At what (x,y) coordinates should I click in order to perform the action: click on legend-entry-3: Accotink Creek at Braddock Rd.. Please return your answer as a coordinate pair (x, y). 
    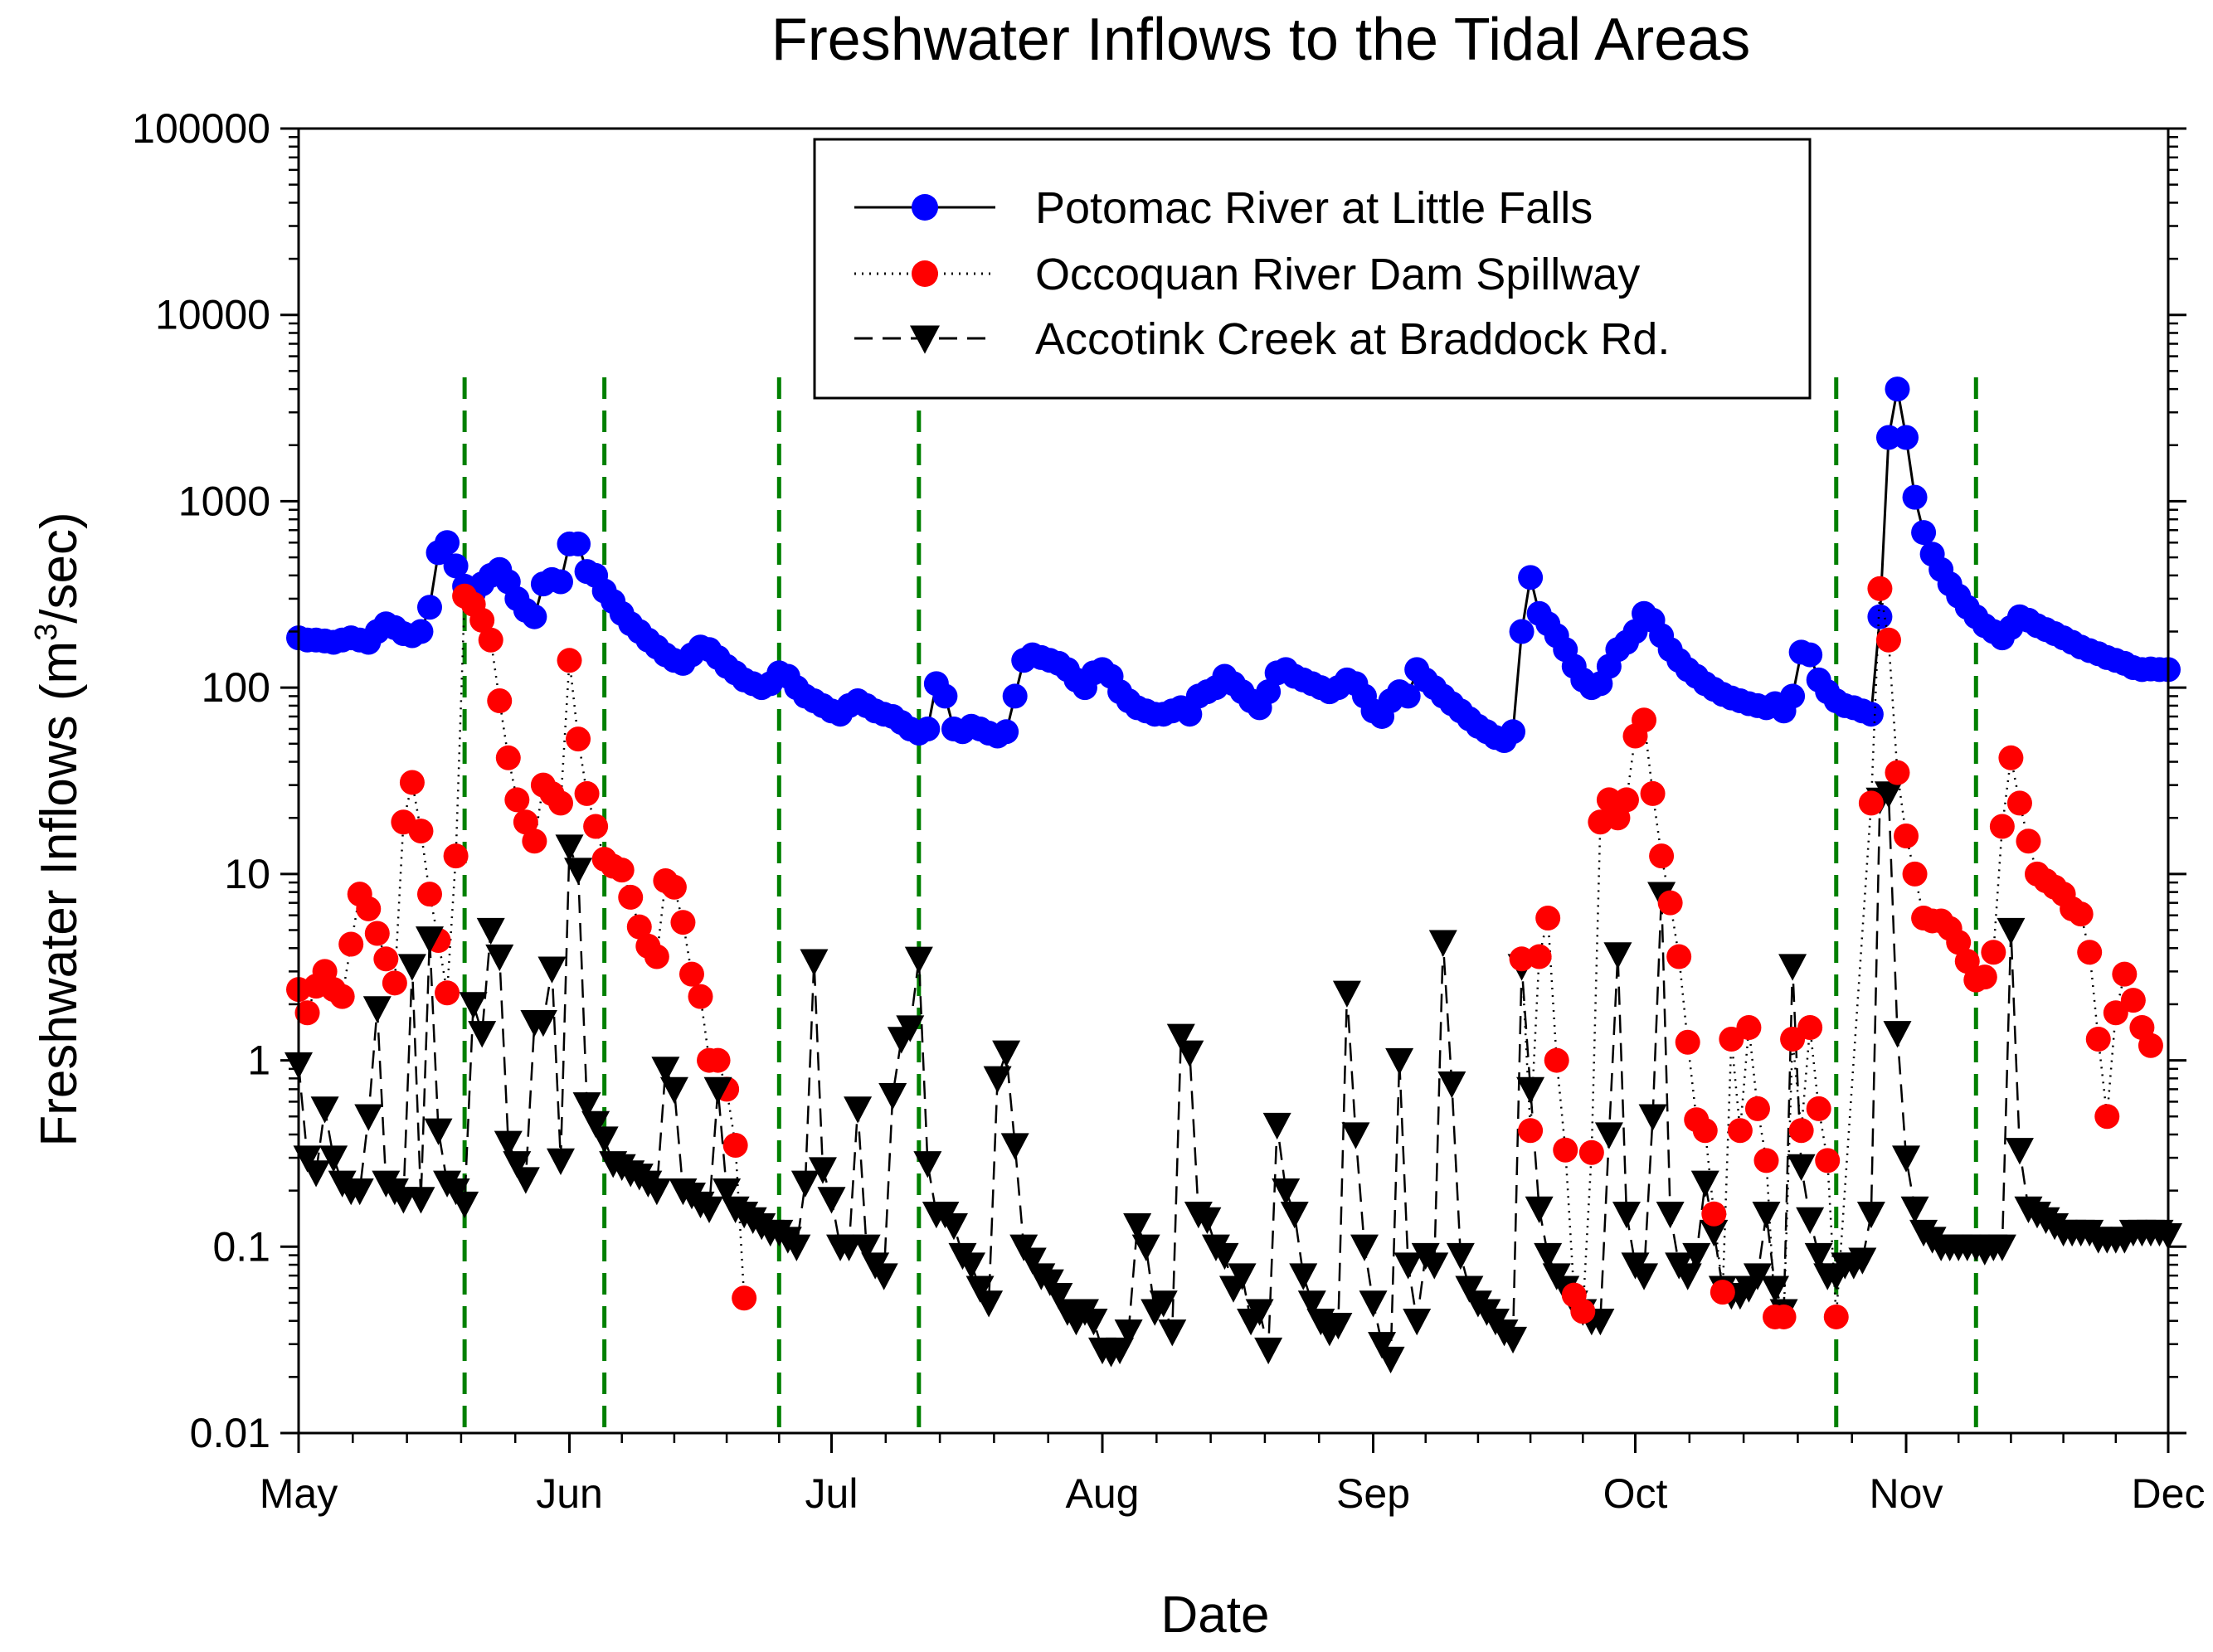
    Looking at the image, I should click on (1262, 339).